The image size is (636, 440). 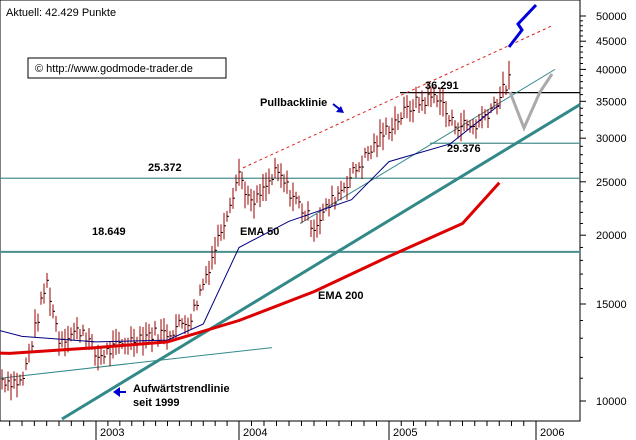 What do you see at coordinates (109, 232) in the screenshot?
I see `level-label-18649: 18.649` at bounding box center [109, 232].